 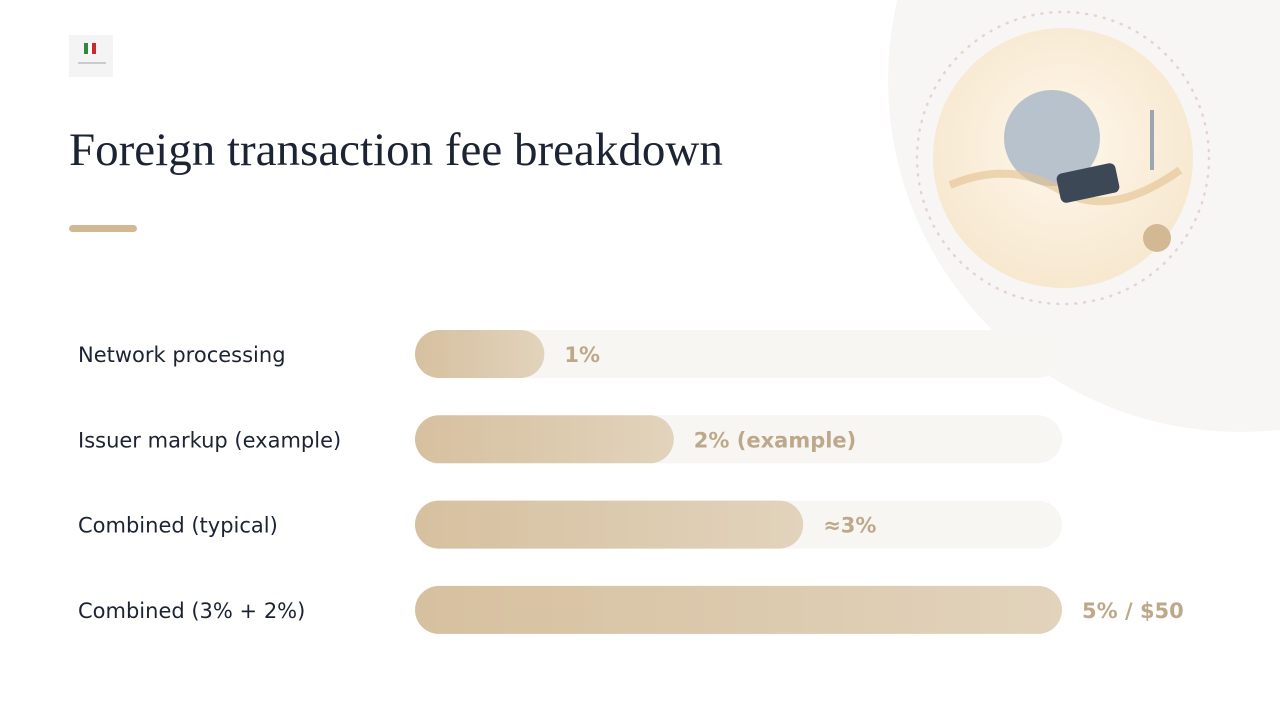 I want to click on logo-flag-red, so click(x=94, y=48).